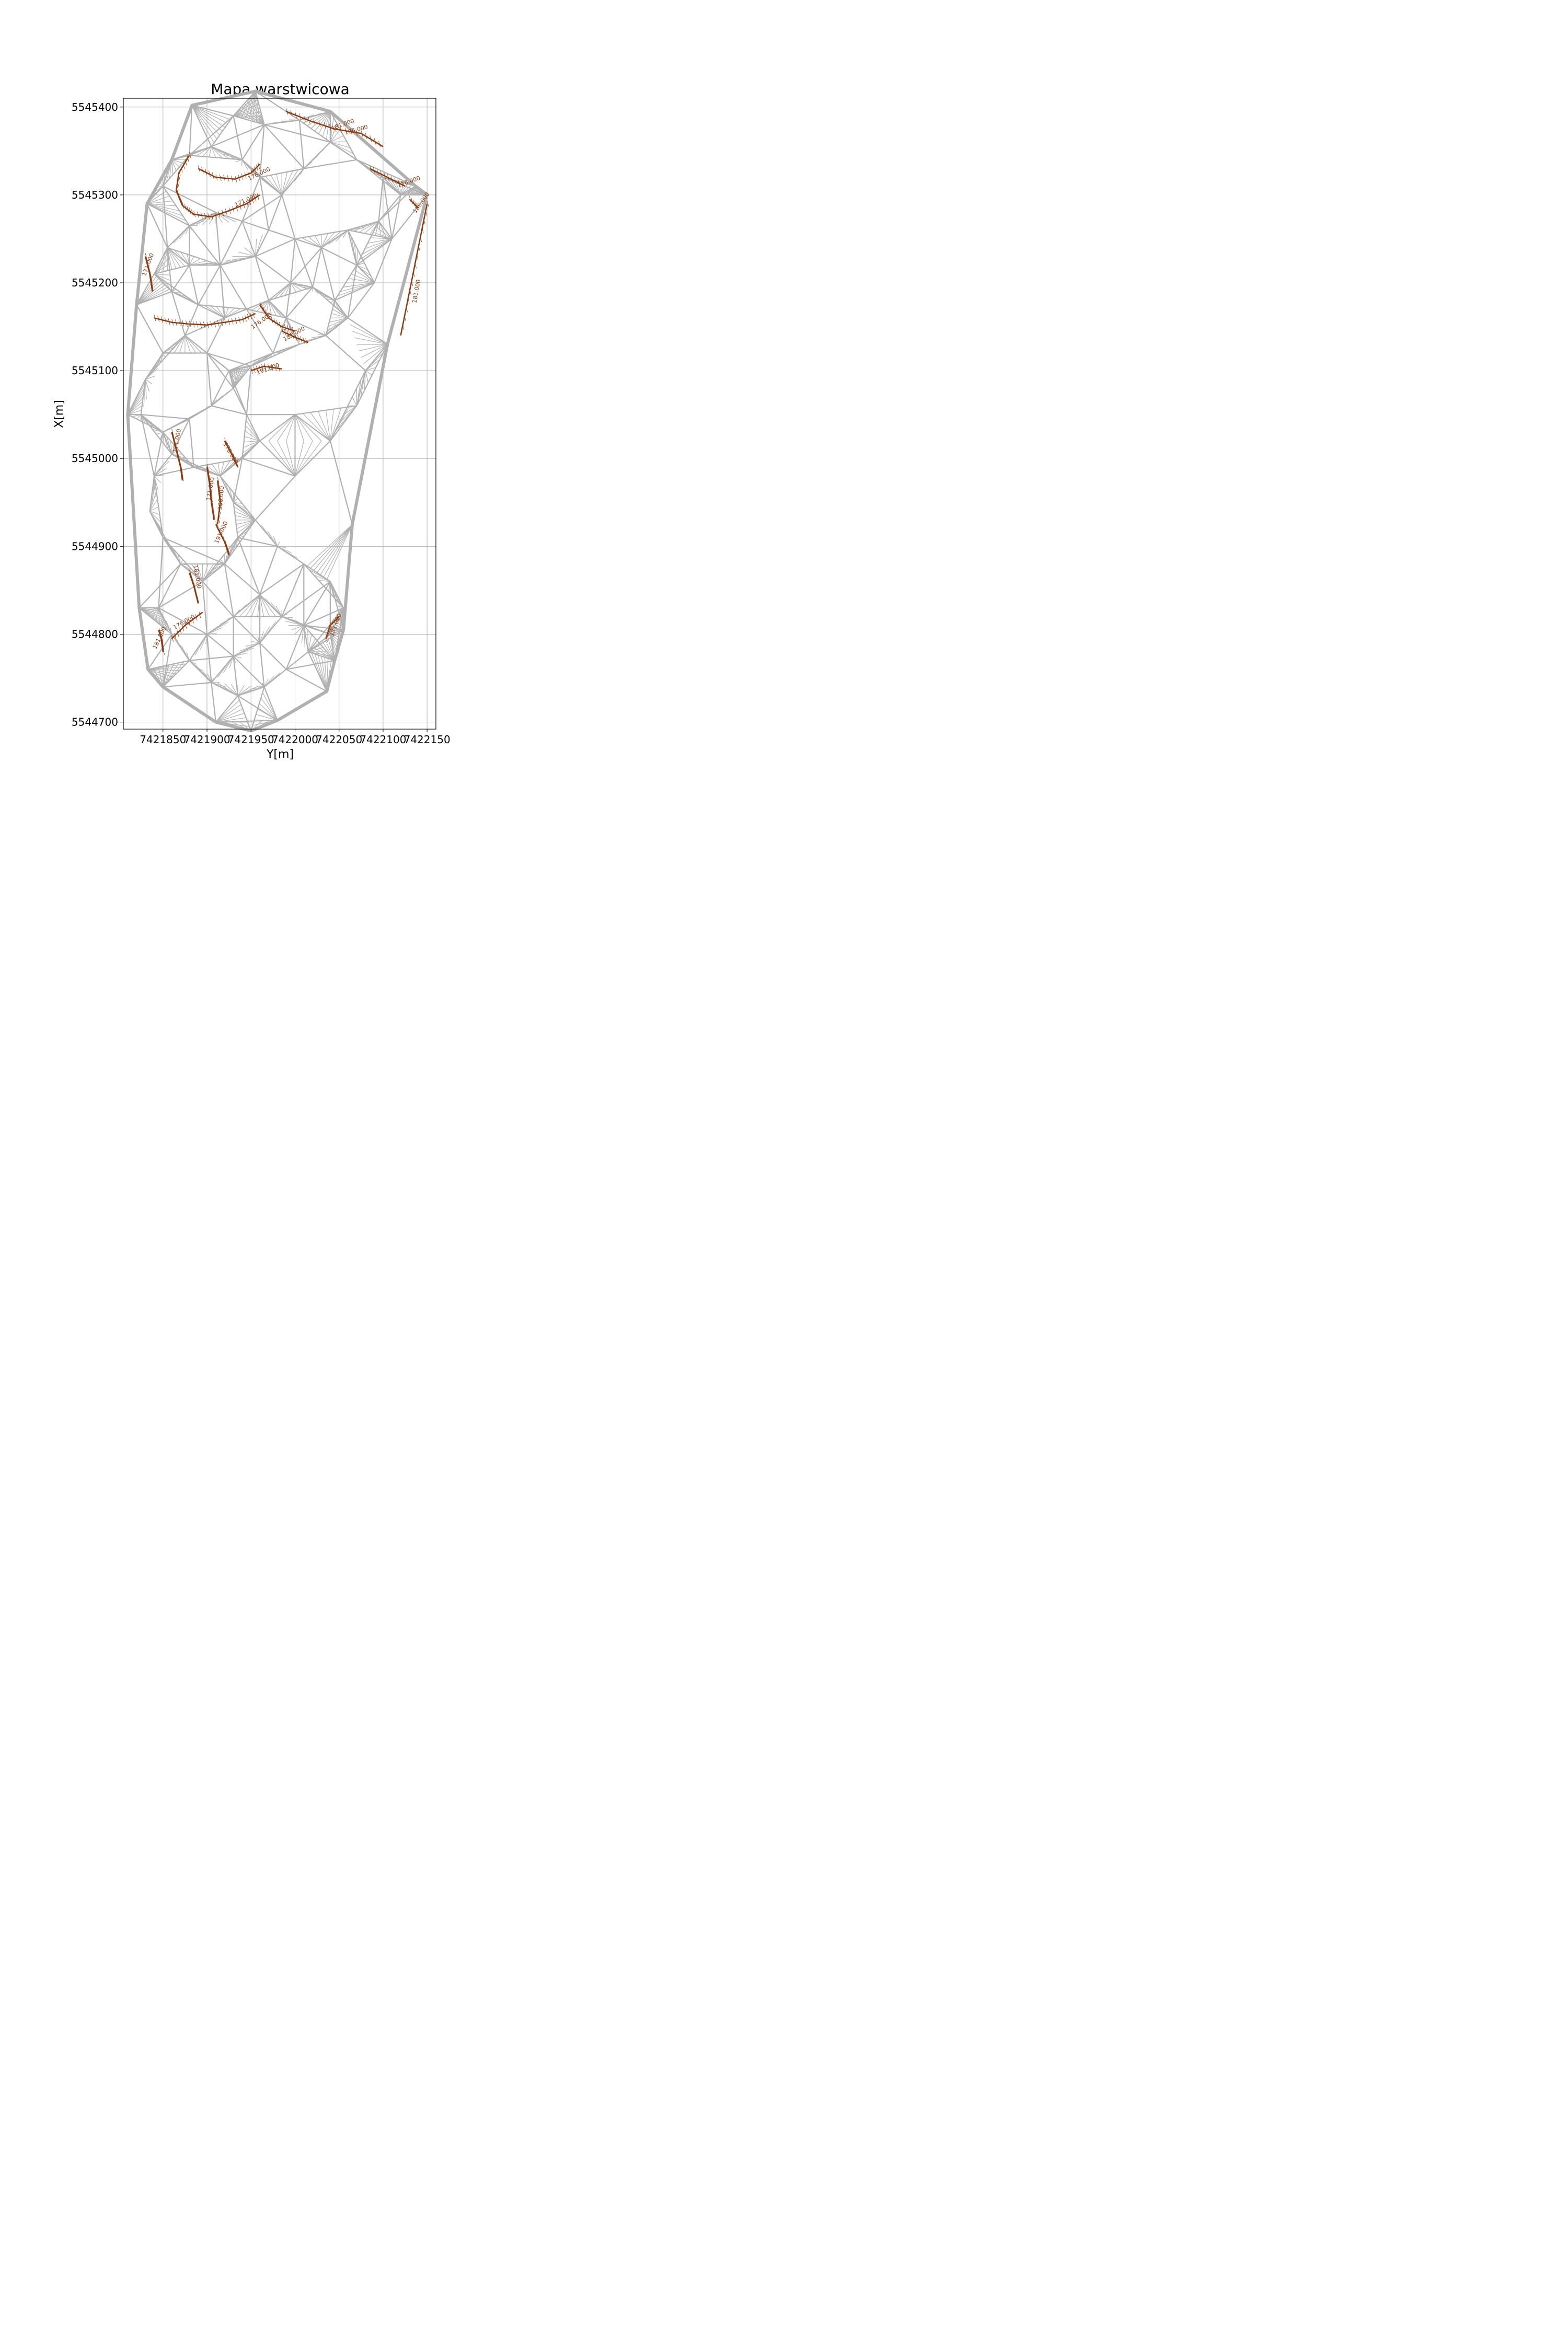  What do you see at coordinates (206, 739) in the screenshot?
I see `x-tick-label: 7421900` at bounding box center [206, 739].